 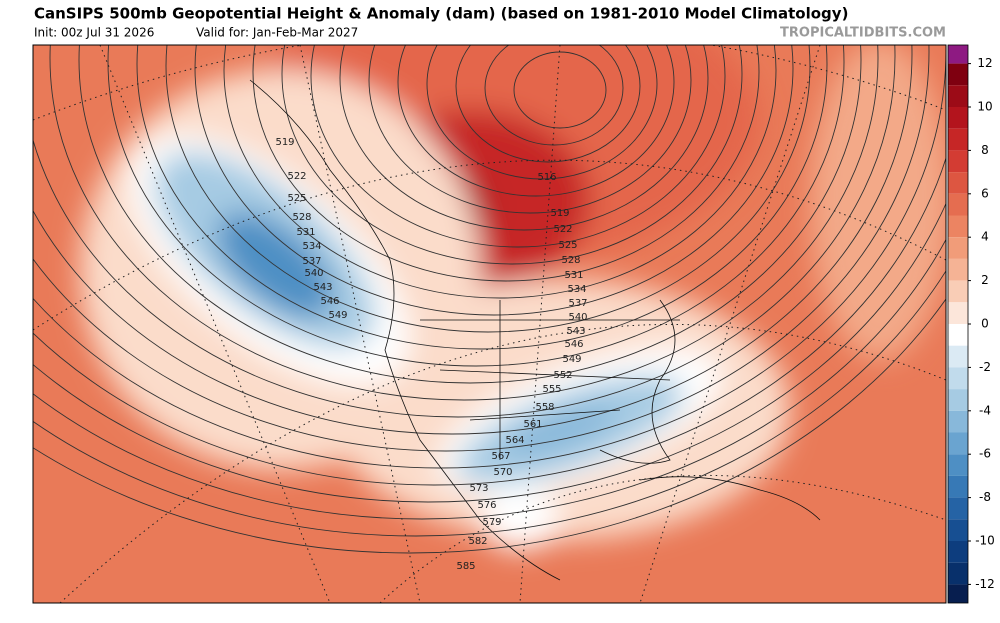 I want to click on colorbar-label: -6, so click(x=985, y=454).